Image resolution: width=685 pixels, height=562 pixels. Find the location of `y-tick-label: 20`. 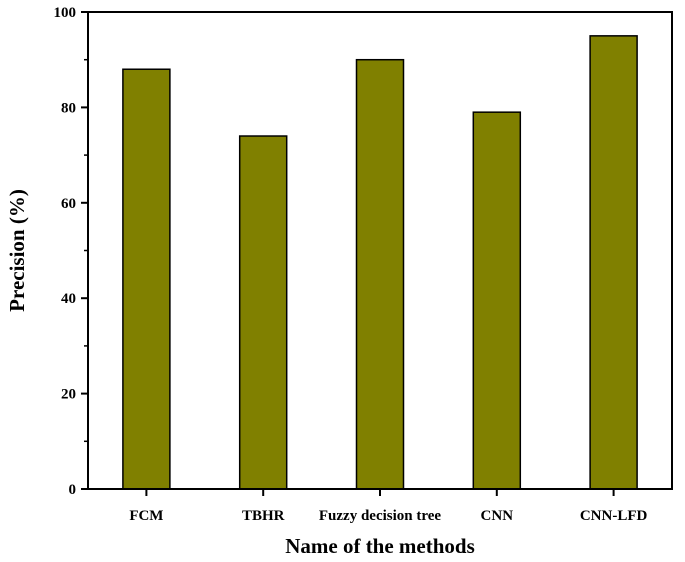

y-tick-label: 20 is located at coordinates (68, 395).